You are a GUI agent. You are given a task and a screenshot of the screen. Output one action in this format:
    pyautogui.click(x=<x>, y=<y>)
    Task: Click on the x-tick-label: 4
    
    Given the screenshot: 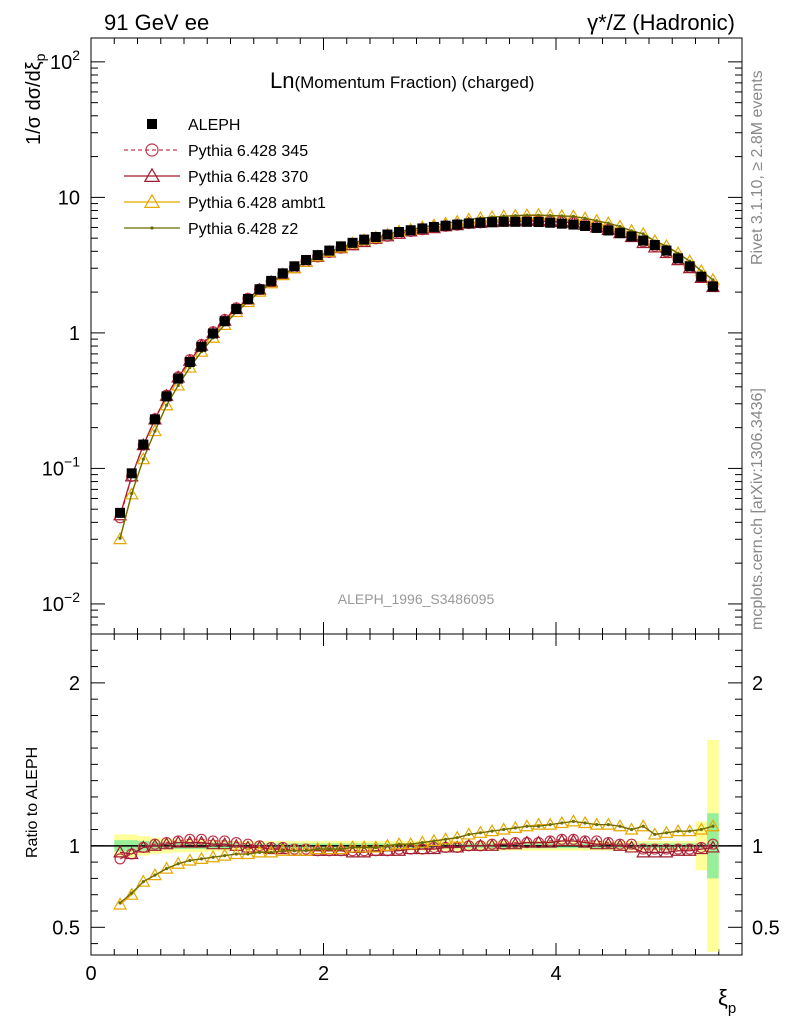 What is the action you would take?
    pyautogui.click(x=555, y=974)
    